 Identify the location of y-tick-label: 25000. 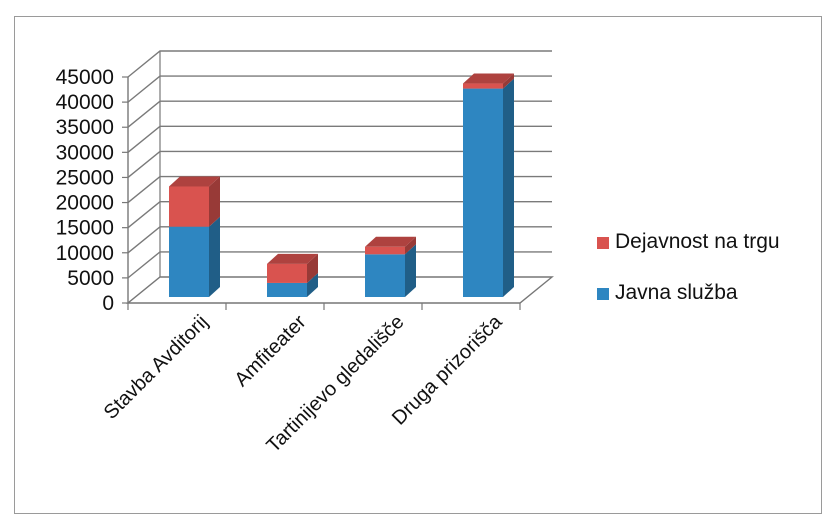
(85, 177).